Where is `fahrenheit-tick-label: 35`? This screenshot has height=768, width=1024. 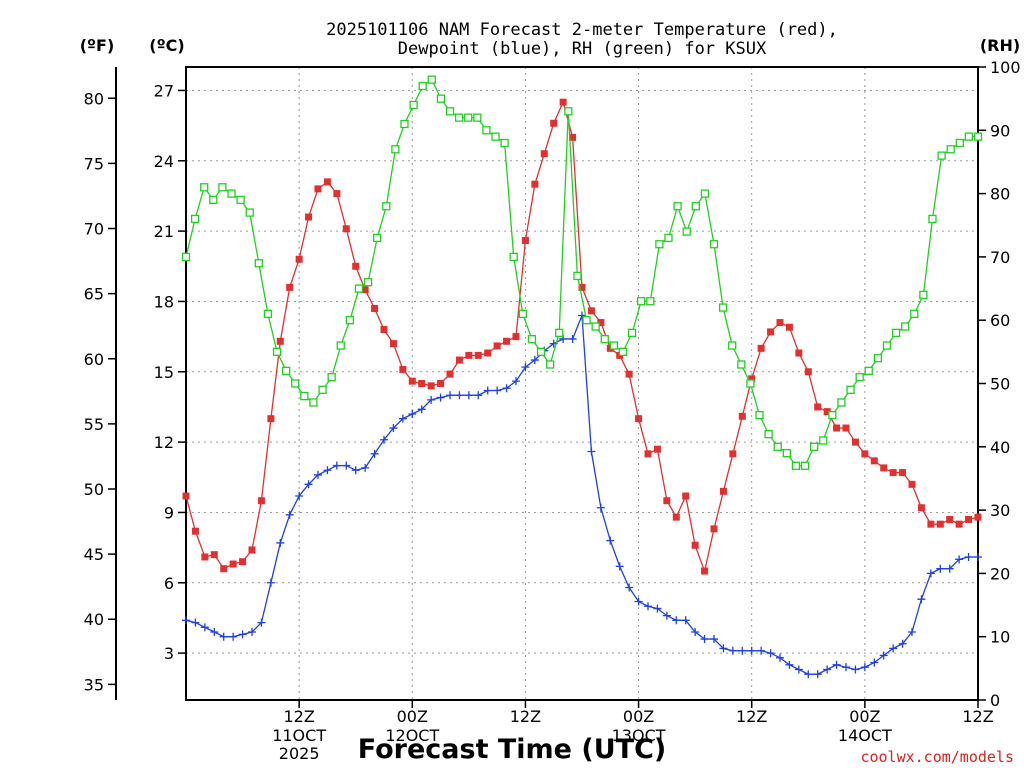
fahrenheit-tick-label: 35 is located at coordinates (94, 684).